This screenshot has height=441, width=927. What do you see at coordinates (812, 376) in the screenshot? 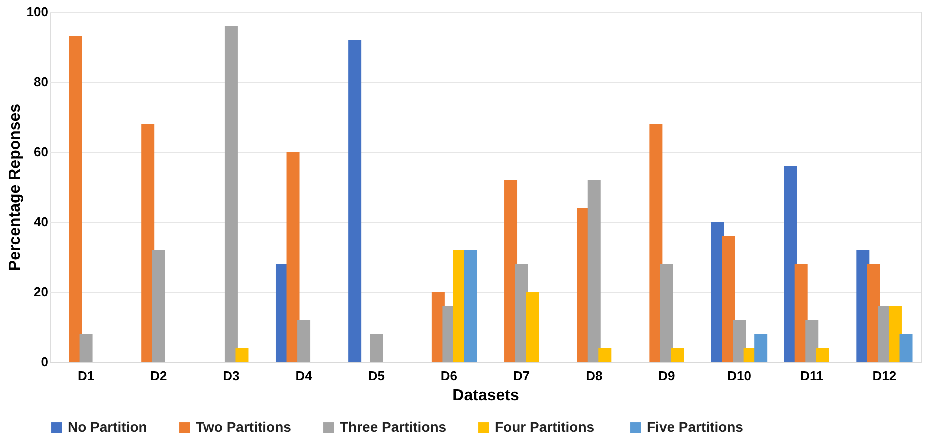
I see `x-tick-label: D11` at bounding box center [812, 376].